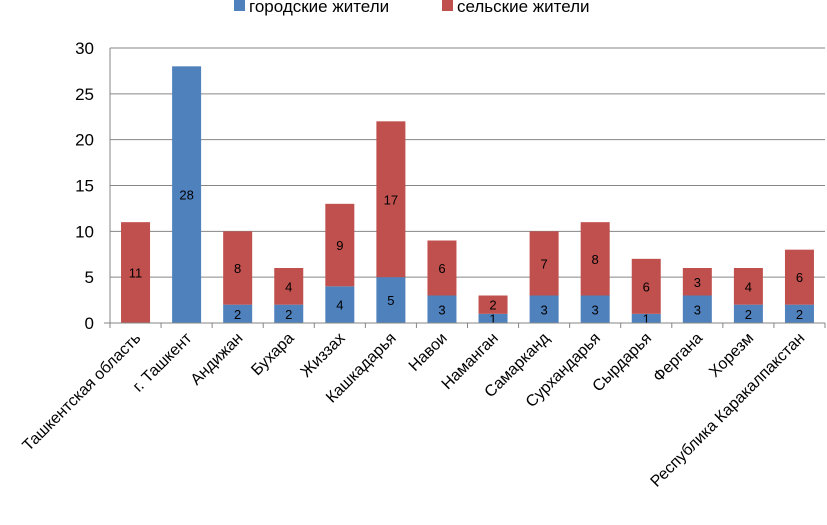 The height and width of the screenshot is (525, 827). I want to click on data-label: 5, so click(390, 300).